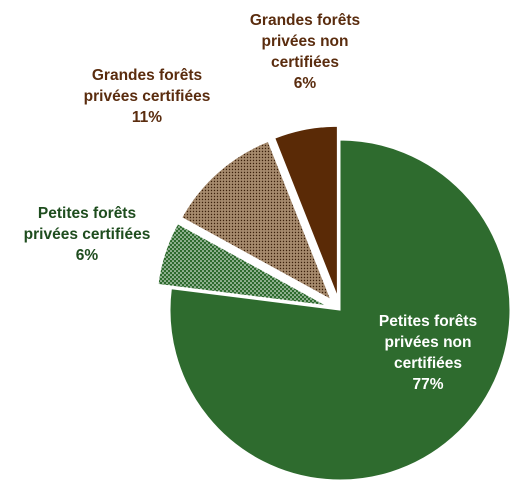 The height and width of the screenshot is (485, 513). What do you see at coordinates (147, 117) in the screenshot?
I see `slice-percent: 11%` at bounding box center [147, 117].